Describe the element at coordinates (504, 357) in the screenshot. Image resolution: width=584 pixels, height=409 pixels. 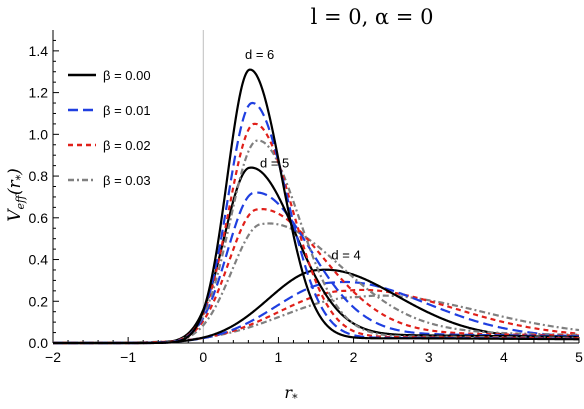
I see `x-tick-label: 4` at that location.